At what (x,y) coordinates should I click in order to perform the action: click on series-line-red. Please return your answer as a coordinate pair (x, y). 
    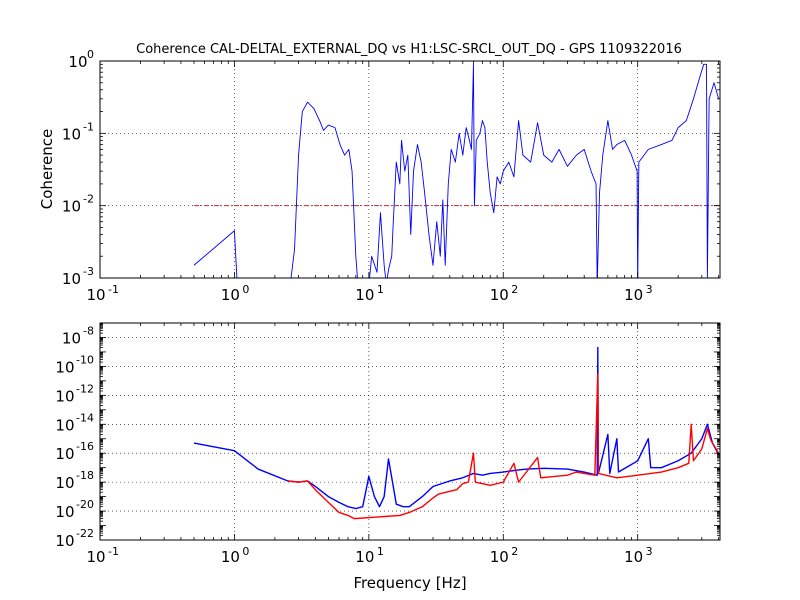
    Looking at the image, I should click on (503, 446).